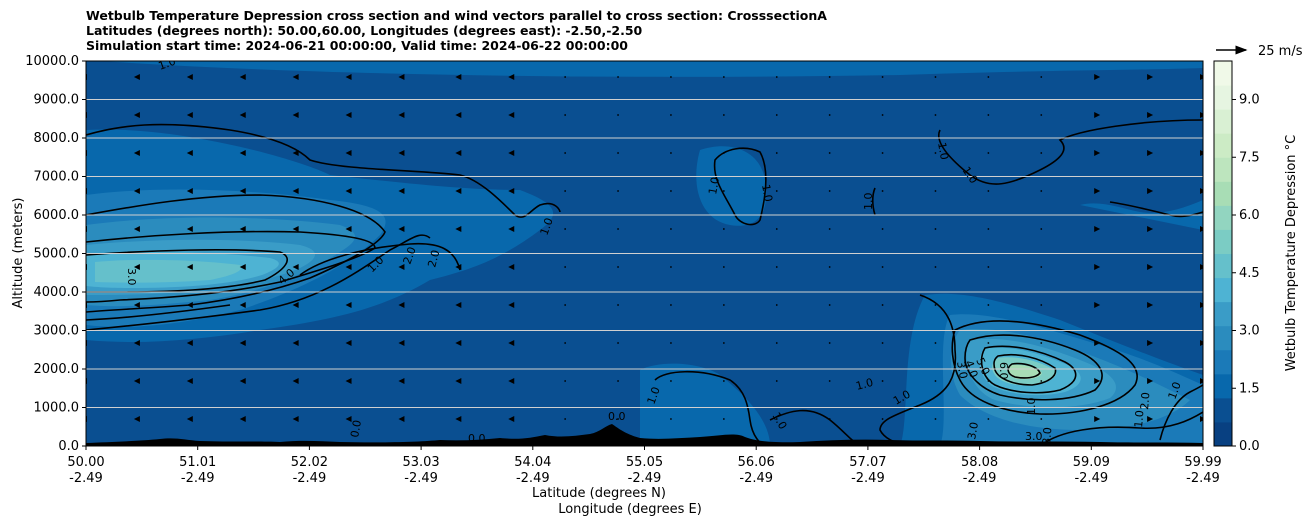 The height and width of the screenshot is (526, 1312). Describe the element at coordinates (57, 254) in the screenshot. I see `y-tick-label: 5000.0` at that location.